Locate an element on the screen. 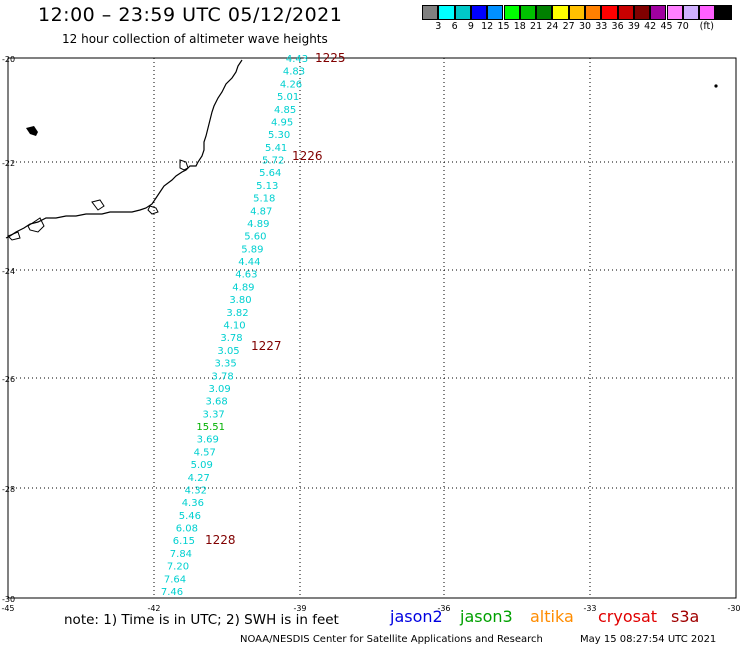 This screenshot has width=740, height=650. time-label: 1228 is located at coordinates (220, 540).